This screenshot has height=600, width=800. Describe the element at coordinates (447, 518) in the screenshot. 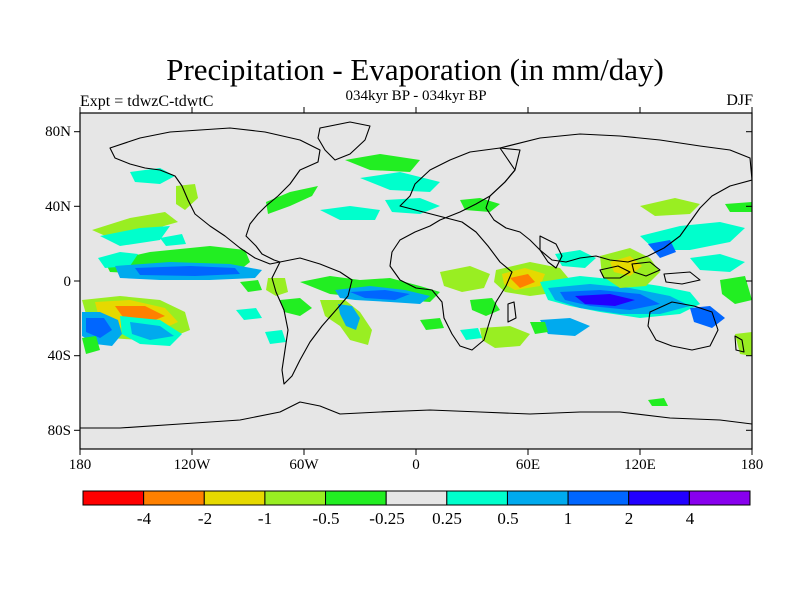

I see `colorbar-label: 0.25` at that location.